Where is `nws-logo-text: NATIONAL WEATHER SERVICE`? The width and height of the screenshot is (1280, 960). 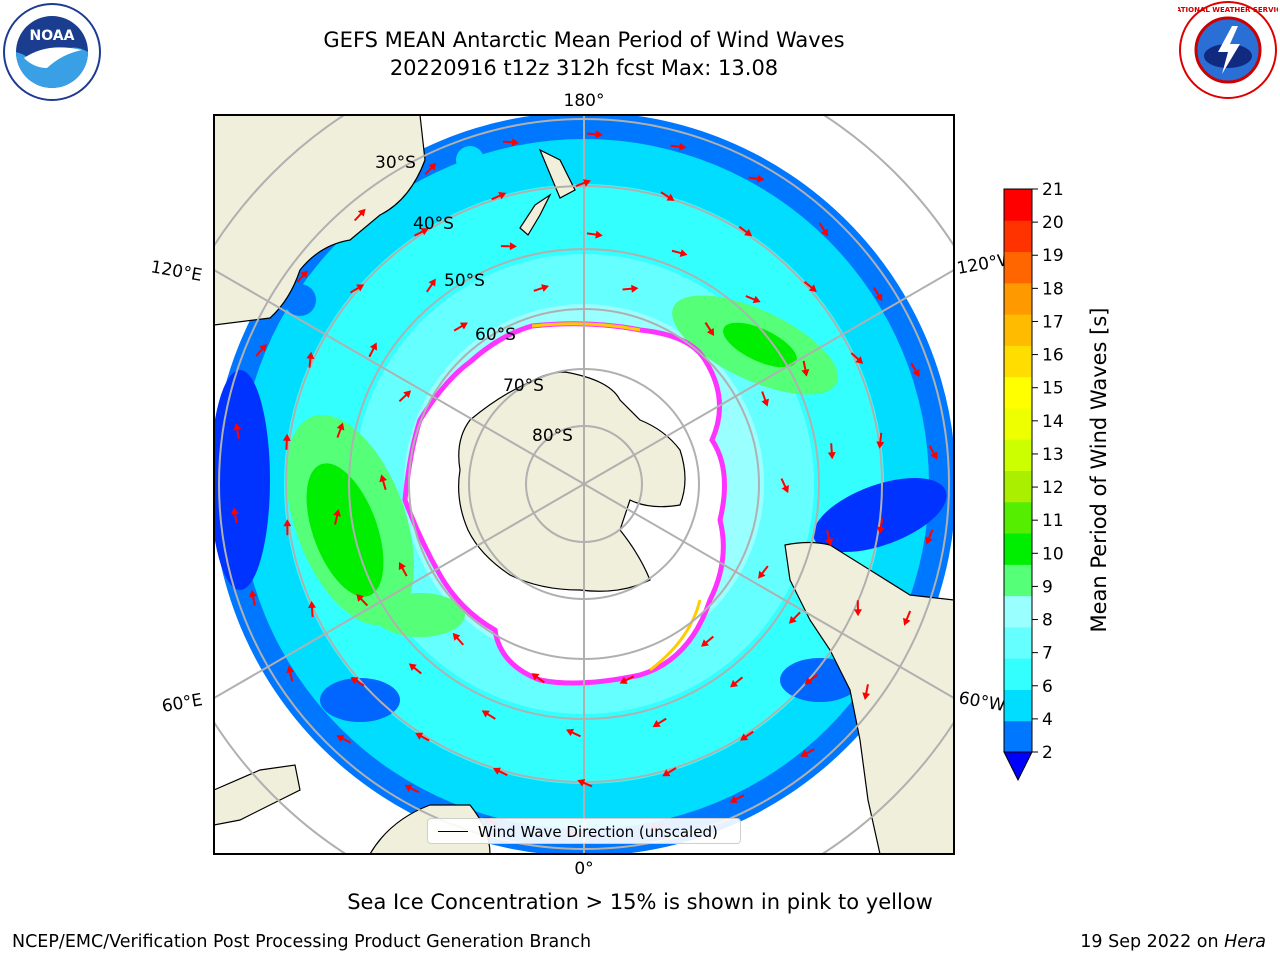
nws-logo-text: NATIONAL WEATHER SERVICE is located at coordinates (1228, 10).